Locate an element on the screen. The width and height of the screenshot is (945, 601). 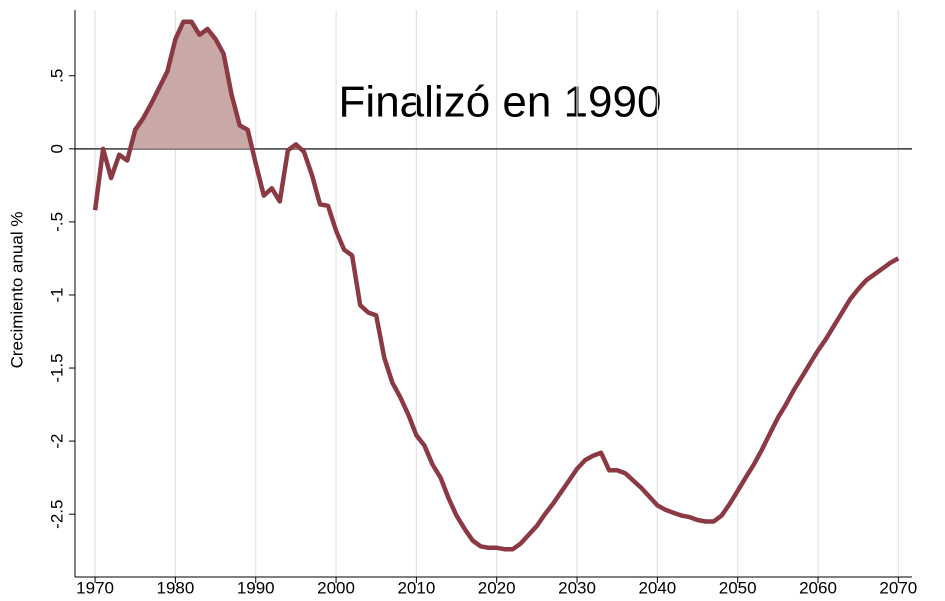
x-tick-label: 1970 is located at coordinates (95, 587).